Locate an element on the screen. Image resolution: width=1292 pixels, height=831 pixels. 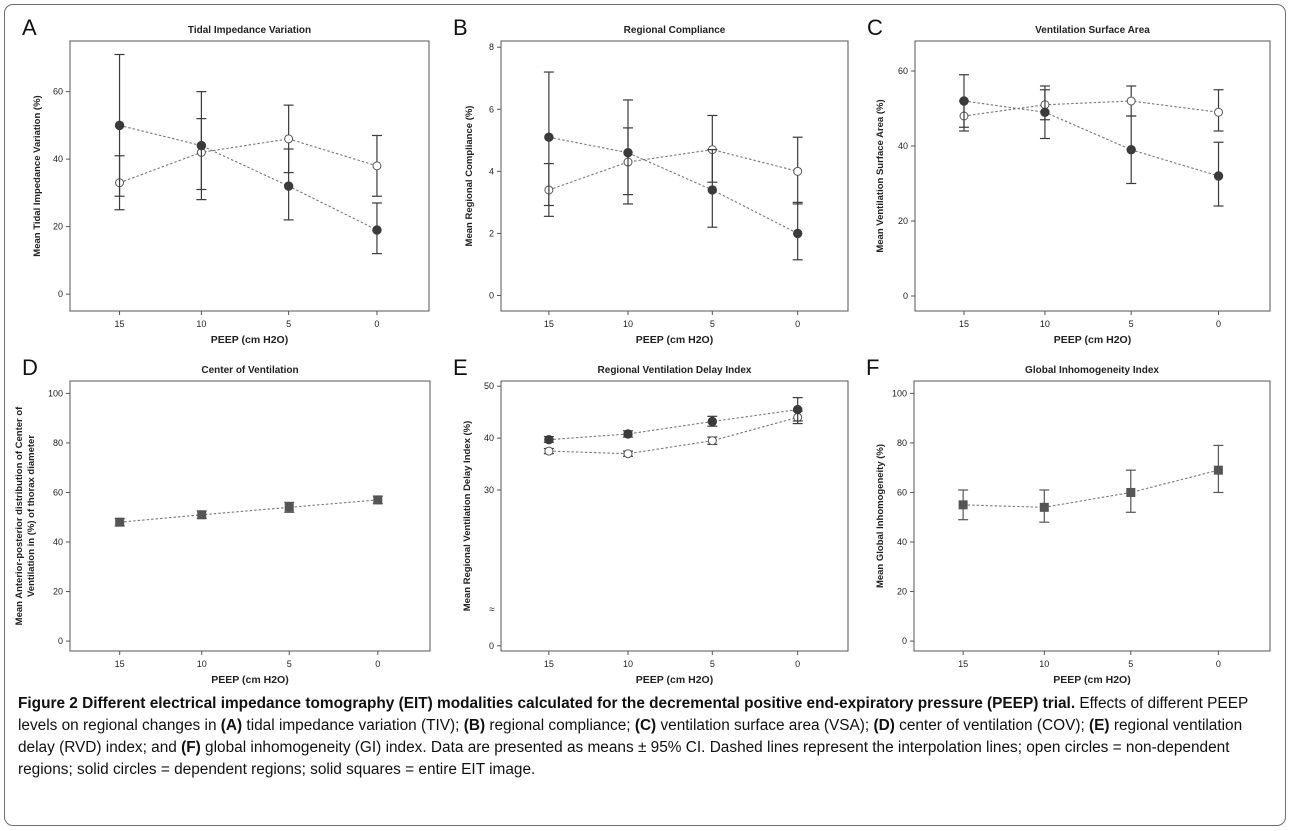
series-a-open-circle is located at coordinates (248, 157).